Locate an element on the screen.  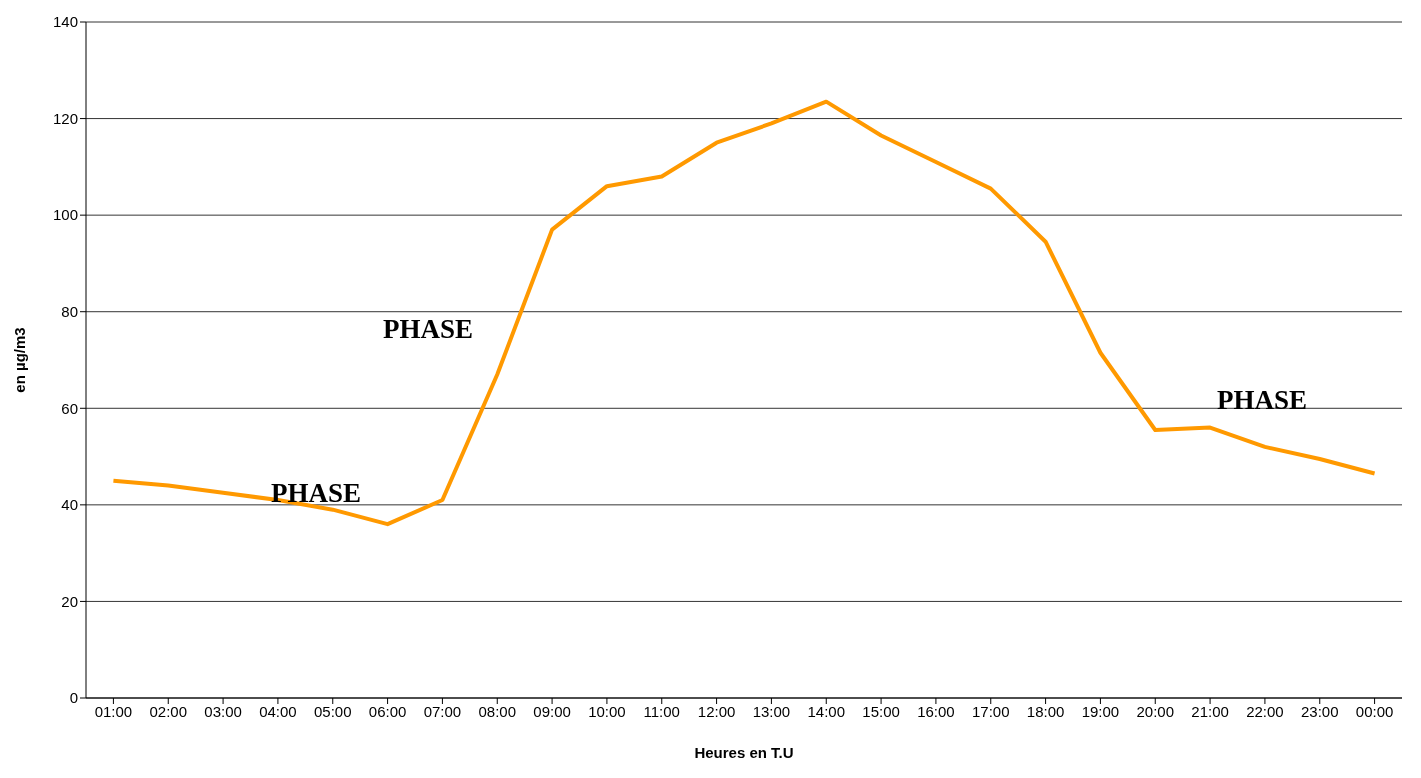
x-tick-label: 06:00 is located at coordinates (387, 711).